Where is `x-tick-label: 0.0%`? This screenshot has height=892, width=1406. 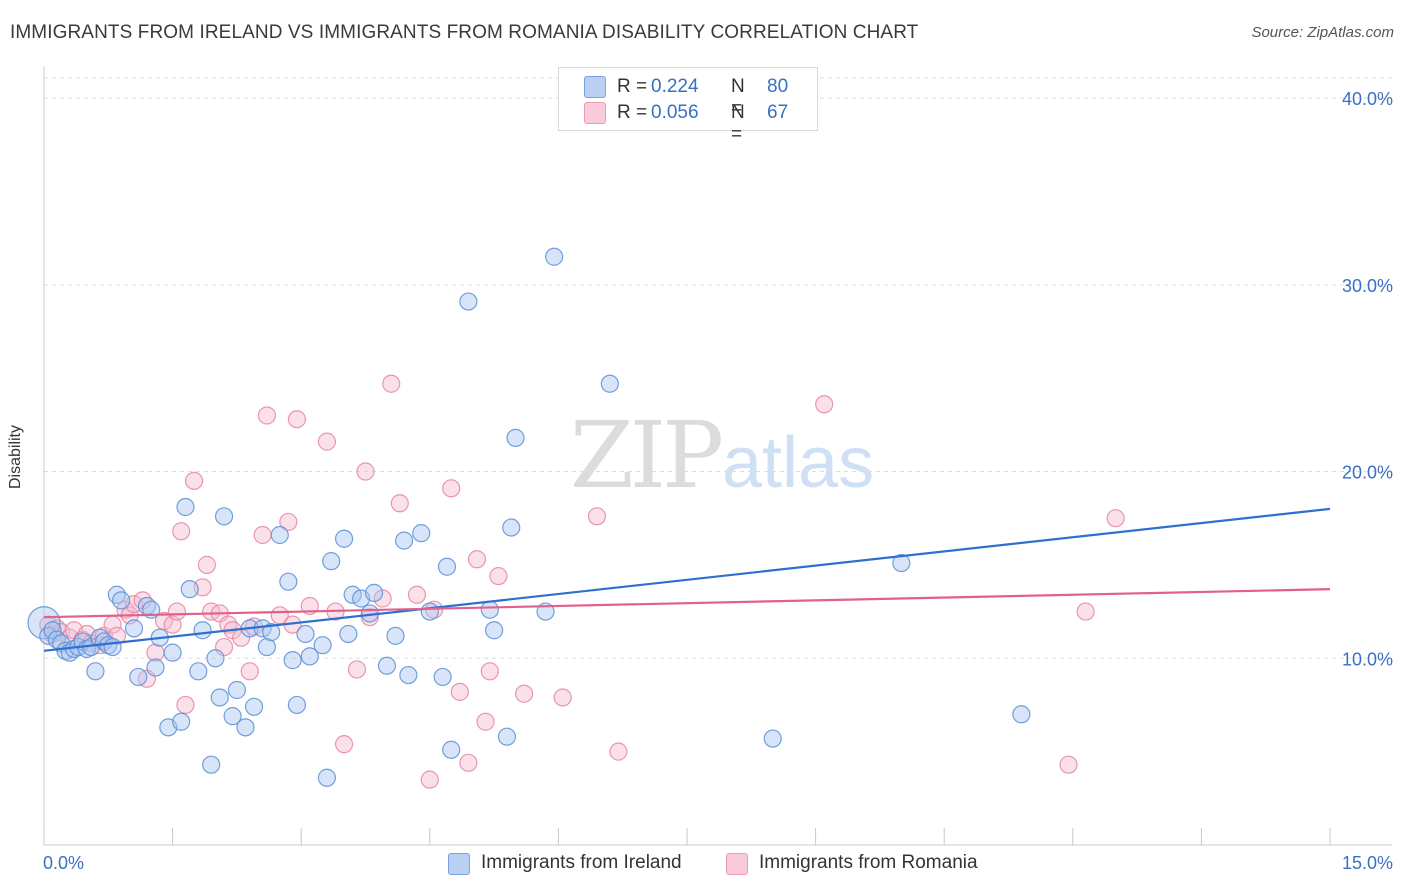 x-tick-label: 0.0% is located at coordinates (63, 863).